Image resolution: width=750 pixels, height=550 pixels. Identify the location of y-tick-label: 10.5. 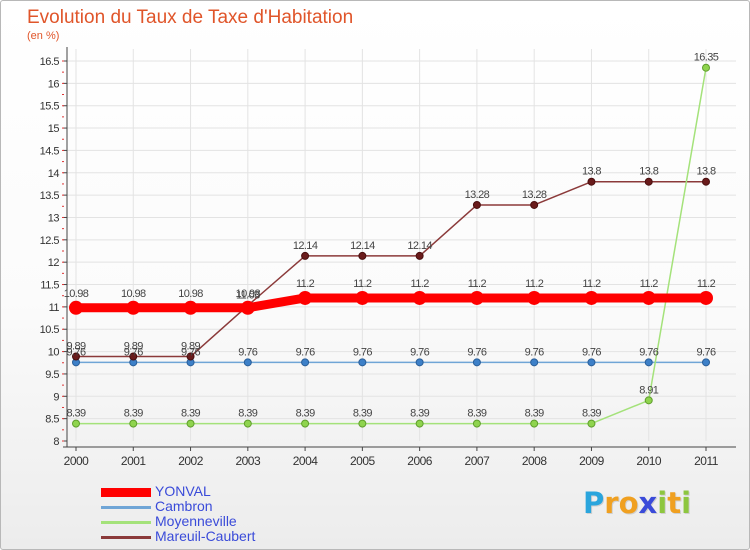
(50, 330).